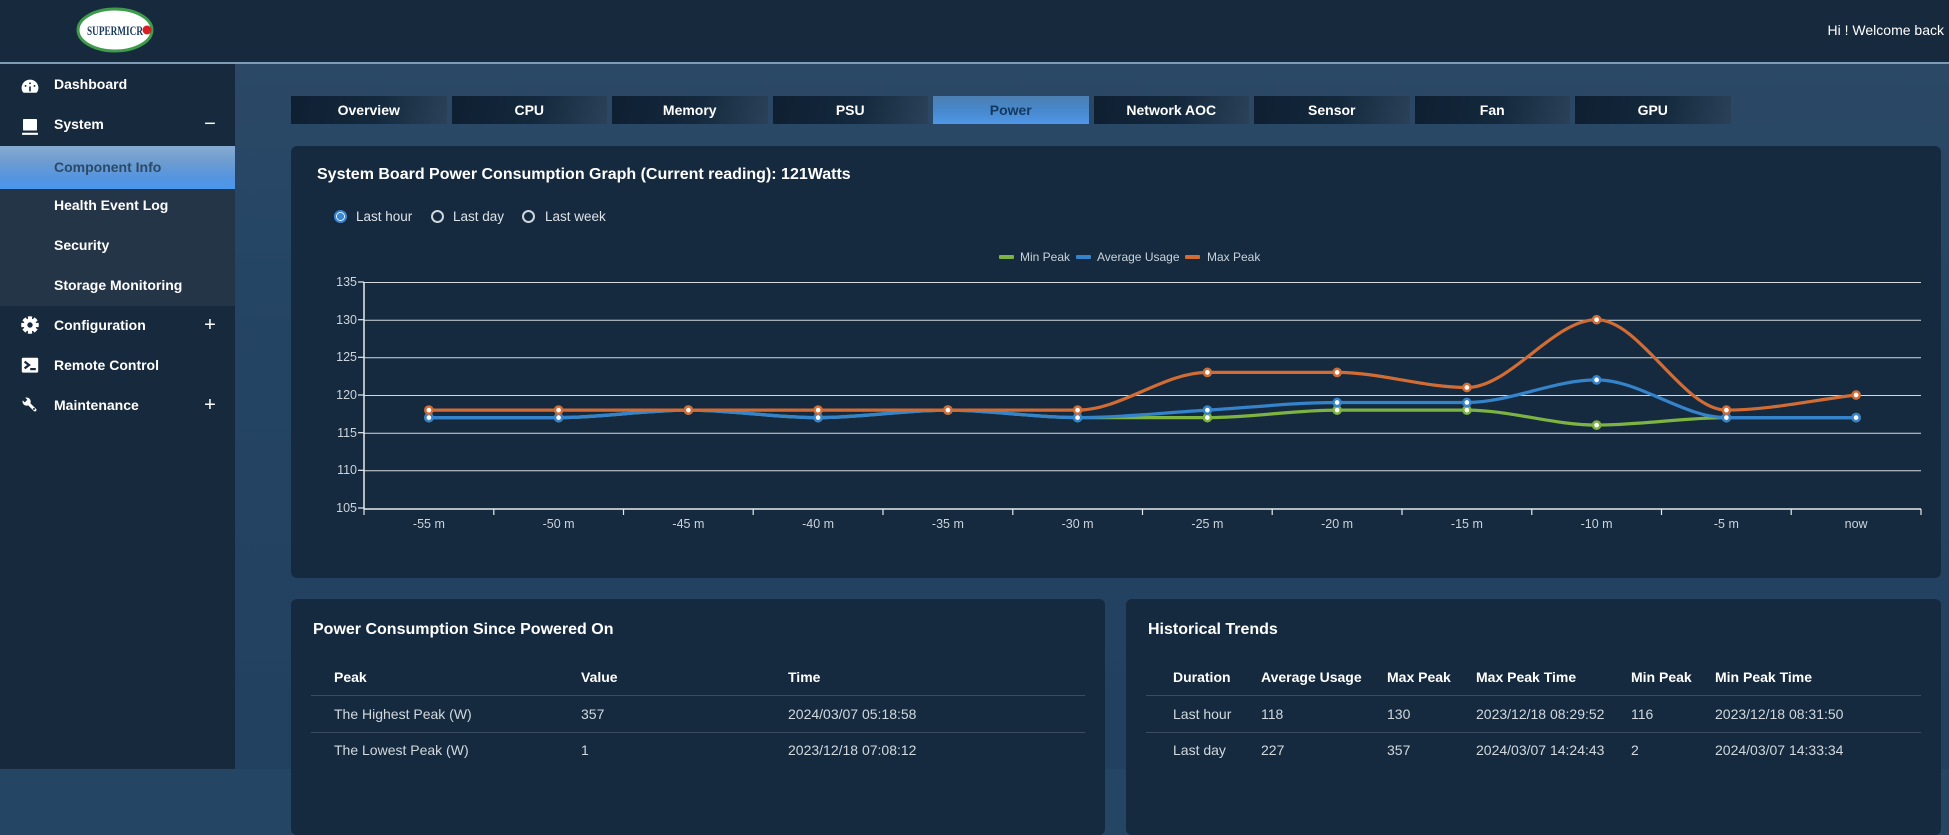 The height and width of the screenshot is (835, 1949). What do you see at coordinates (115, 30) in the screenshot?
I see `svg-text: SUPERMICR` at bounding box center [115, 30].